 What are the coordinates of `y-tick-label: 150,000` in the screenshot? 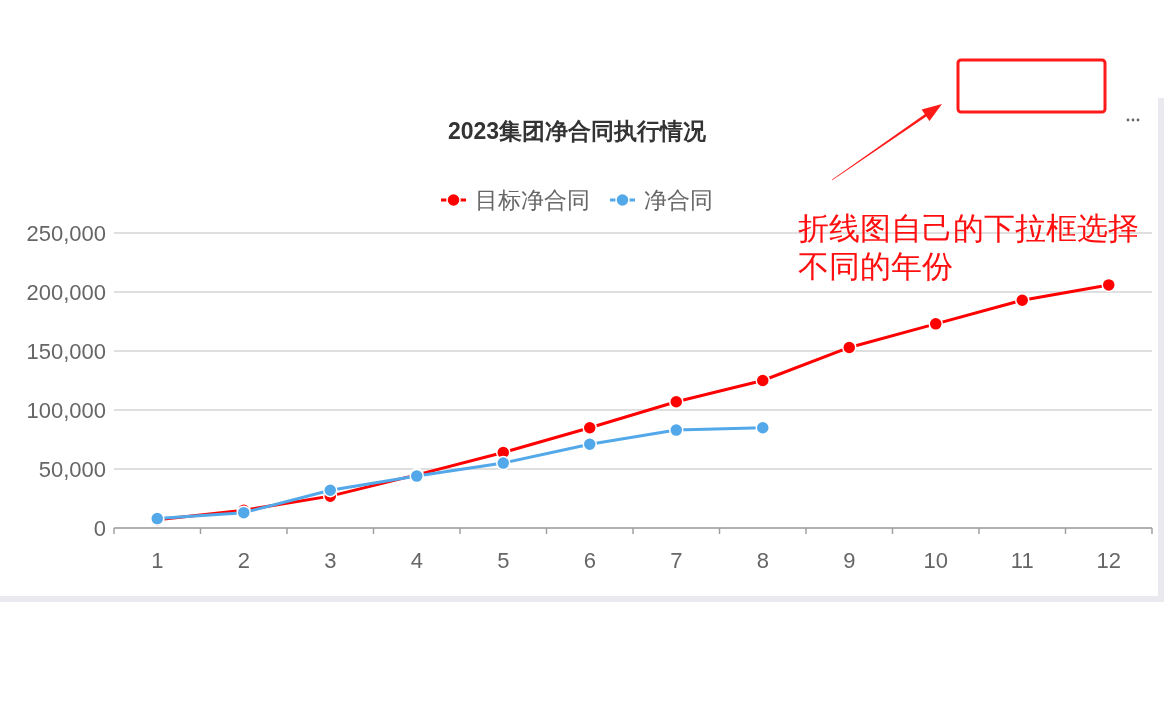 It's located at (66, 351).